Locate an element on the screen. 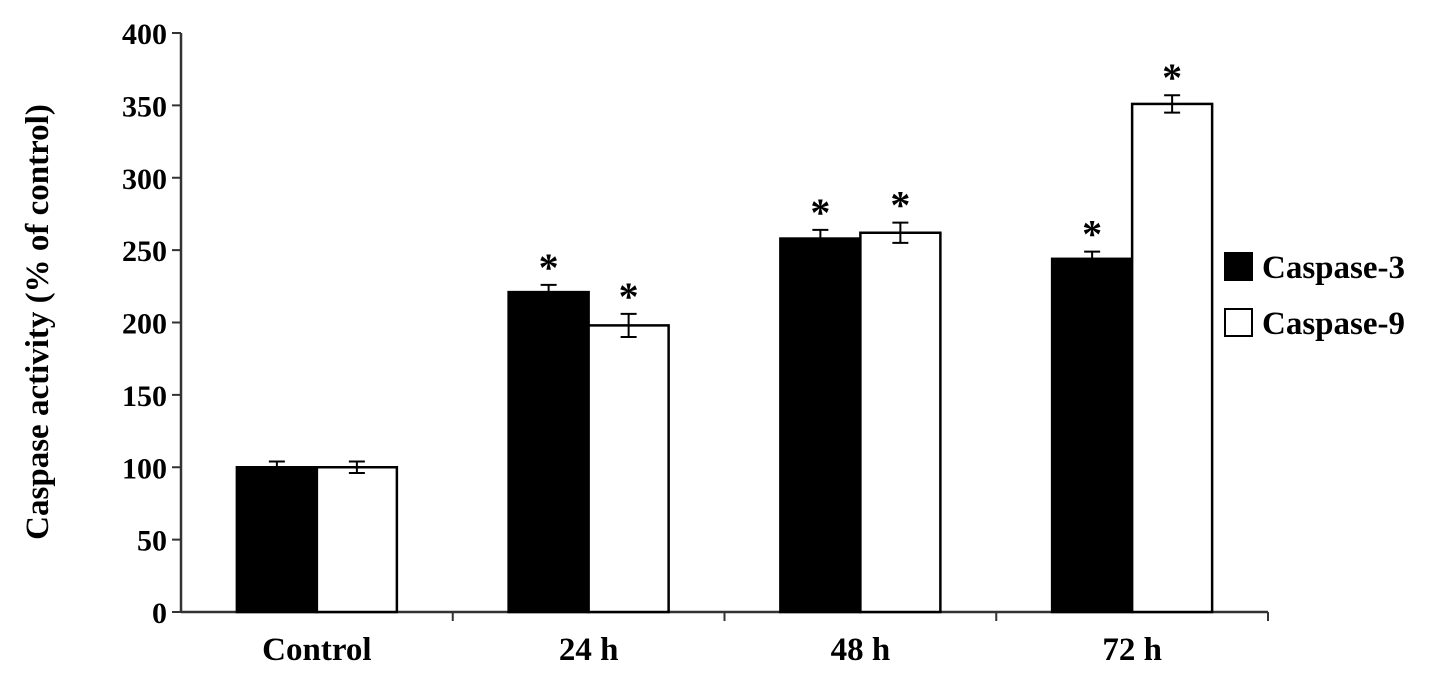 This screenshot has height=676, width=1441. legend: Caspase-3 Caspase-9 is located at coordinates (1314, 296).